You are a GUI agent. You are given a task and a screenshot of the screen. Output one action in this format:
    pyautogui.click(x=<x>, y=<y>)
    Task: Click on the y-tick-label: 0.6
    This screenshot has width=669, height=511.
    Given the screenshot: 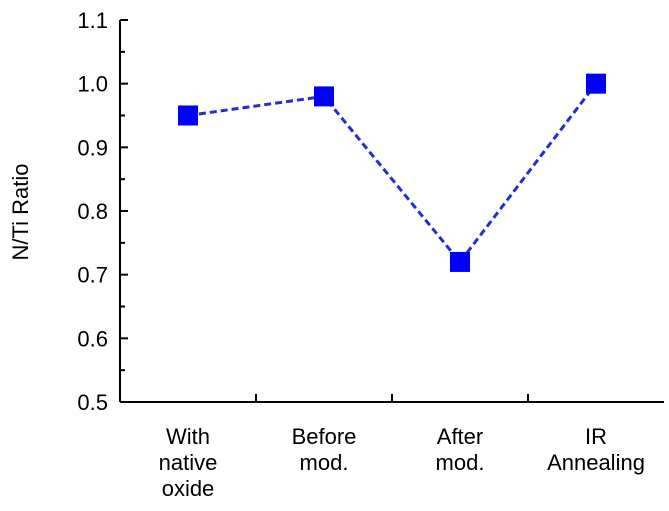 What is the action you would take?
    pyautogui.click(x=92, y=338)
    